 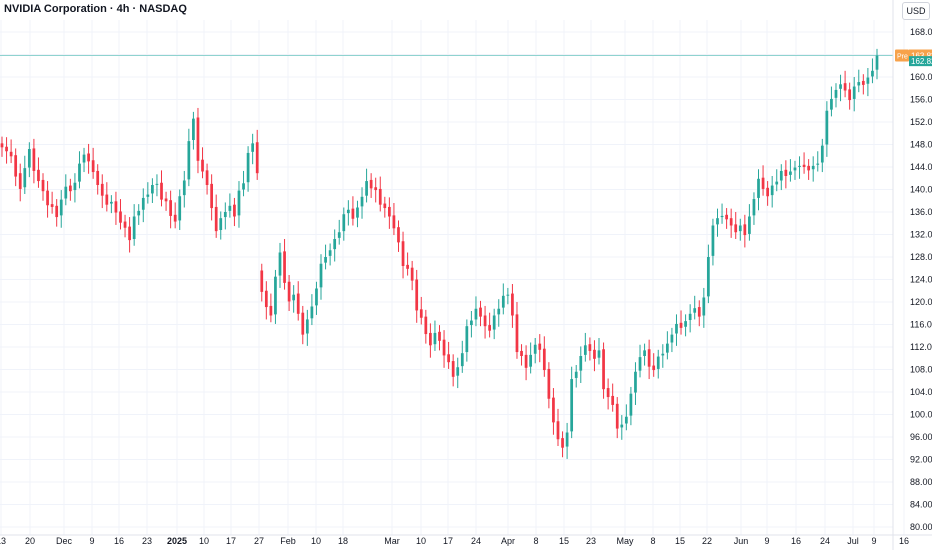 What do you see at coordinates (921, 415) in the screenshot?
I see `y-tick-label: 100.00` at bounding box center [921, 415].